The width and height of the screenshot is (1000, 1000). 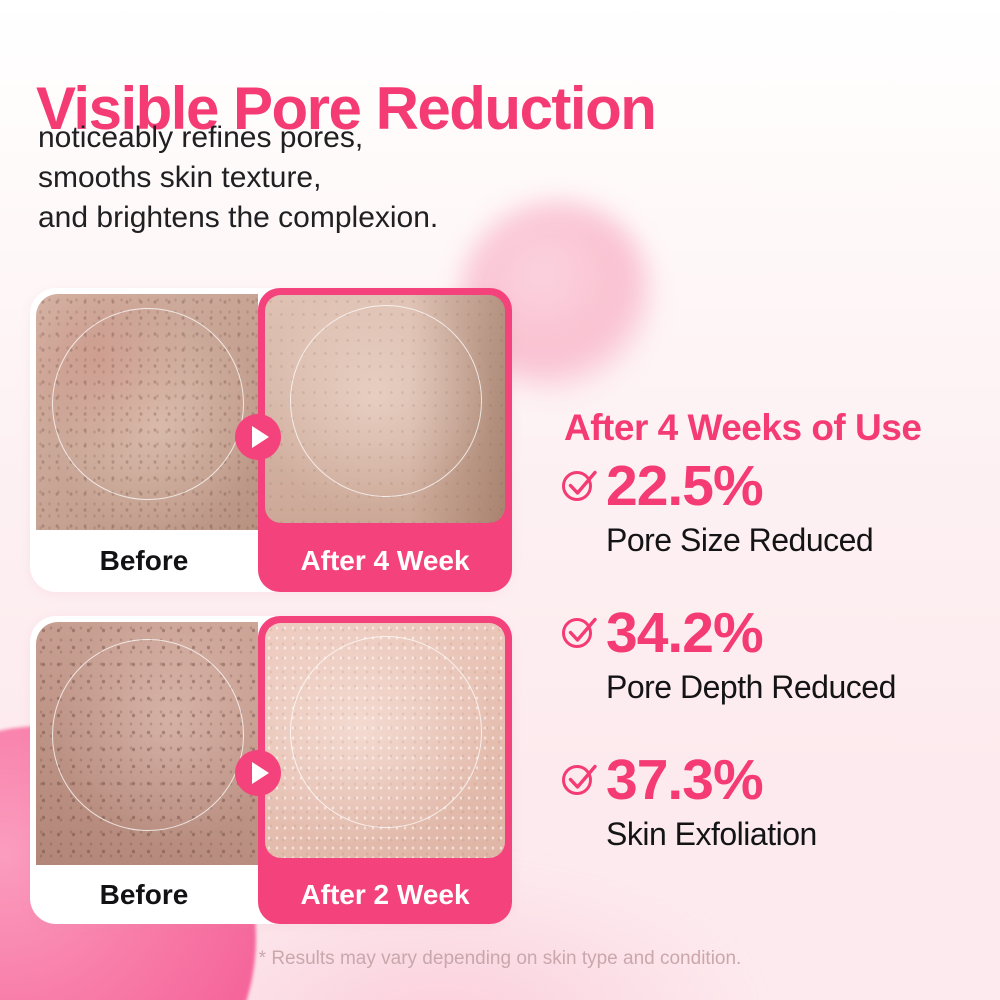 I want to click on stat-text: 37.3% Skin Exfoliation, so click(x=793, y=802).